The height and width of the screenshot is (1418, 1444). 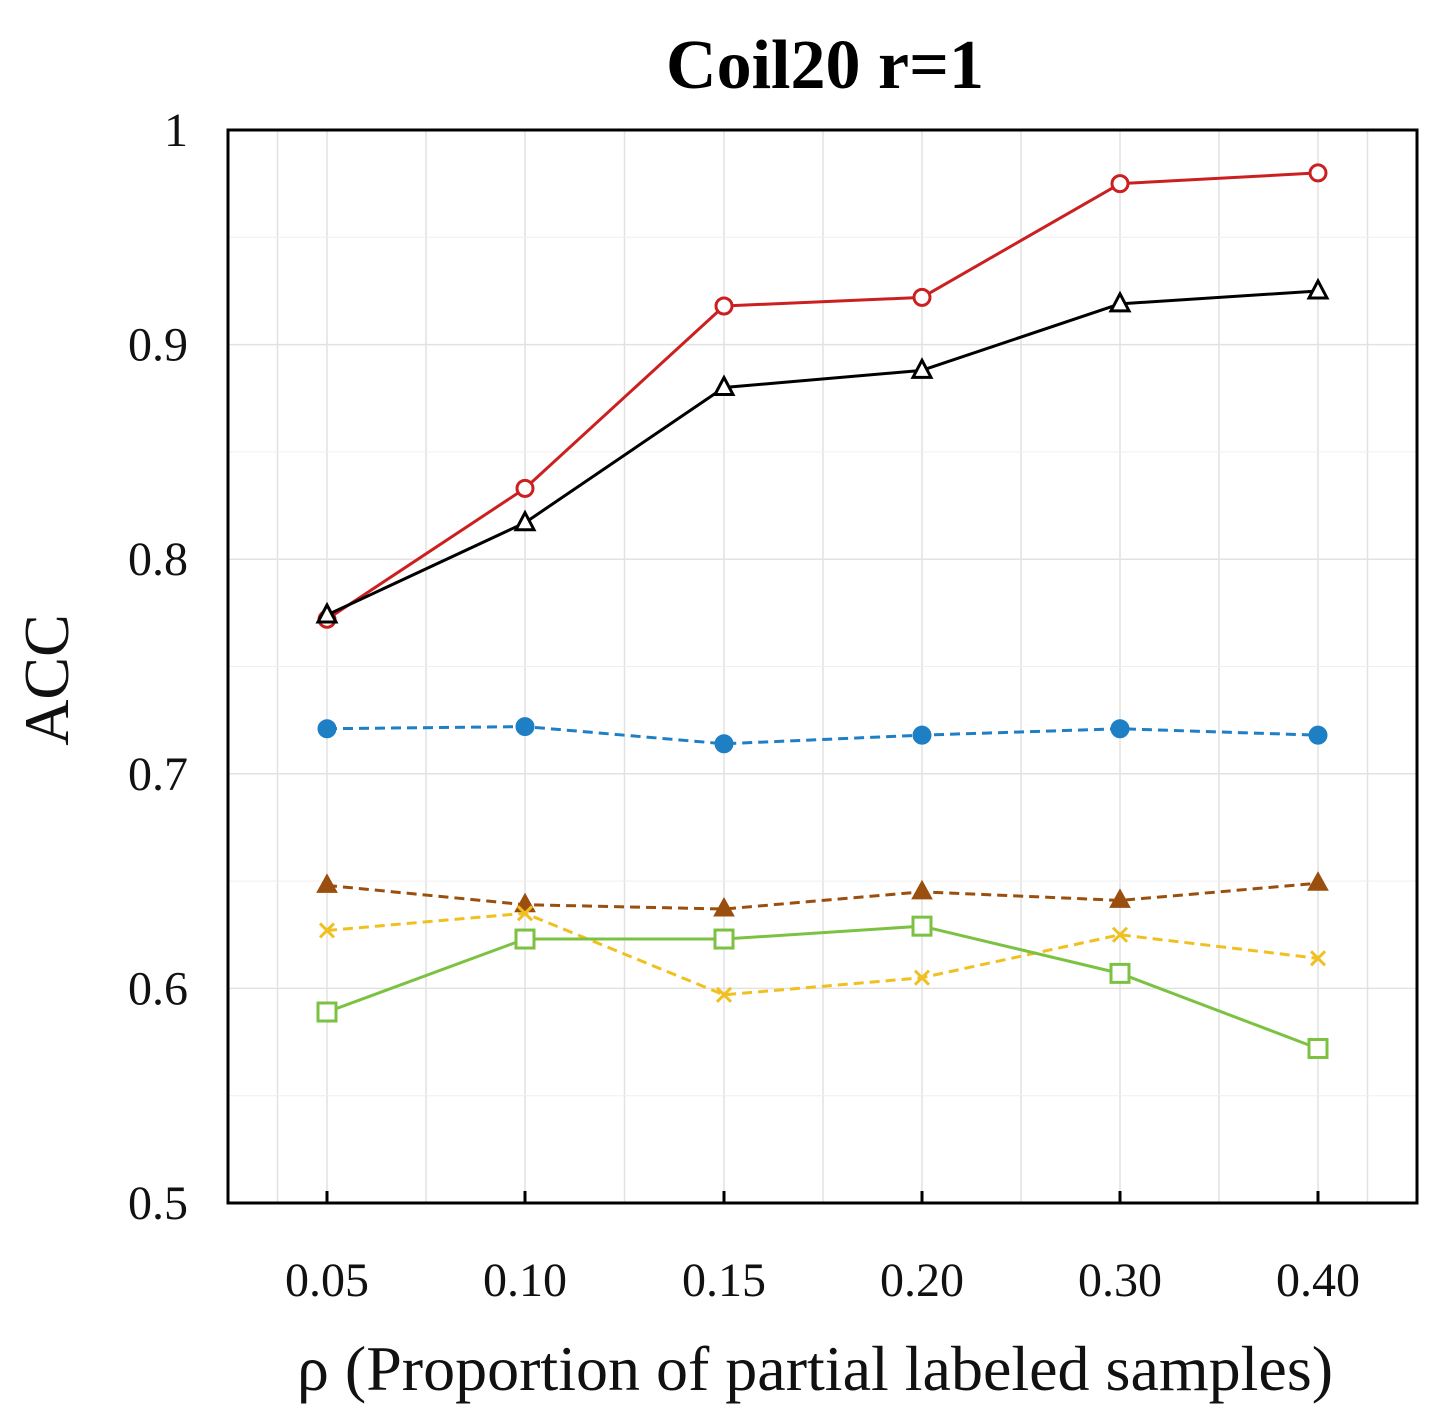 What do you see at coordinates (724, 1280) in the screenshot?
I see `x-tick-label: 0.15` at bounding box center [724, 1280].